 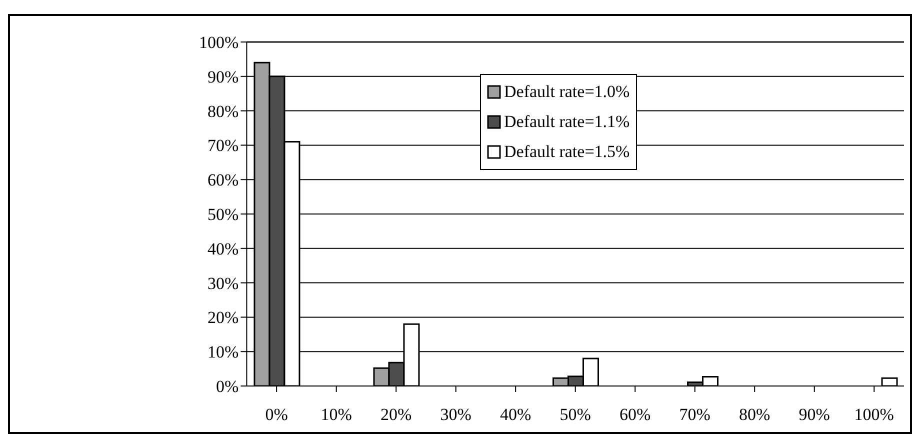 I want to click on x-tick-label: 90%, so click(x=814, y=414).